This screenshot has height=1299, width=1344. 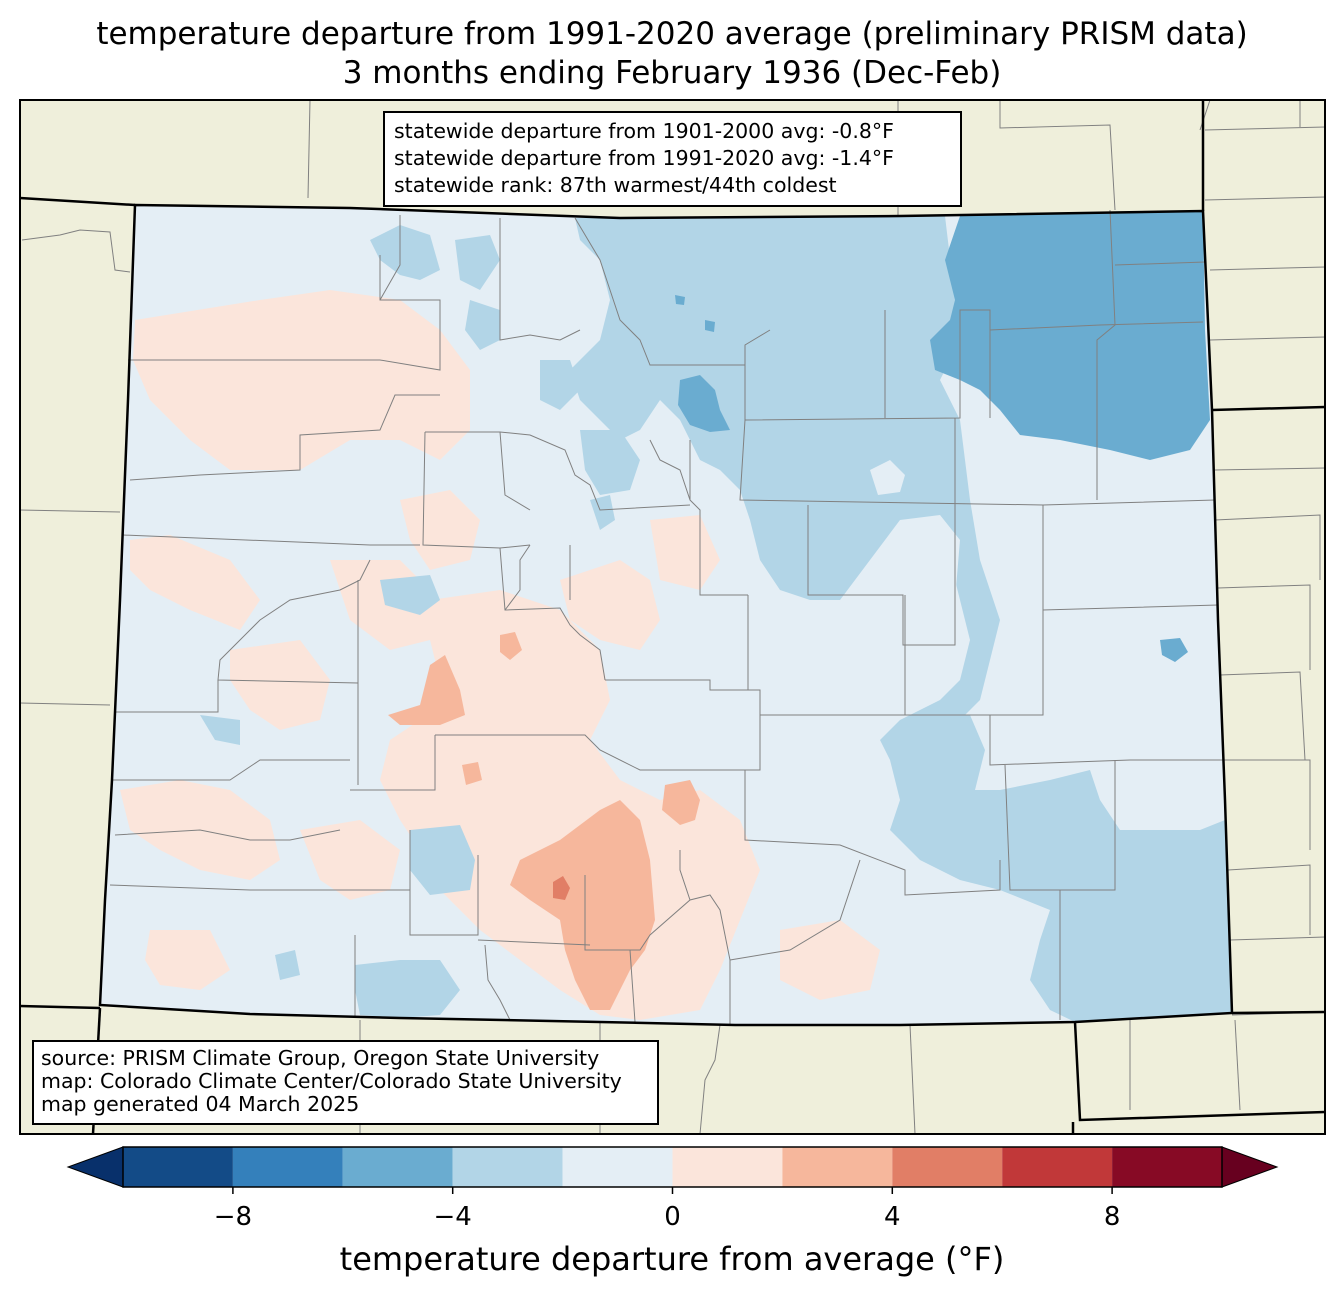 What do you see at coordinates (544, 821) in the screenshot?
I see `warmer-anomaly-regions` at bounding box center [544, 821].